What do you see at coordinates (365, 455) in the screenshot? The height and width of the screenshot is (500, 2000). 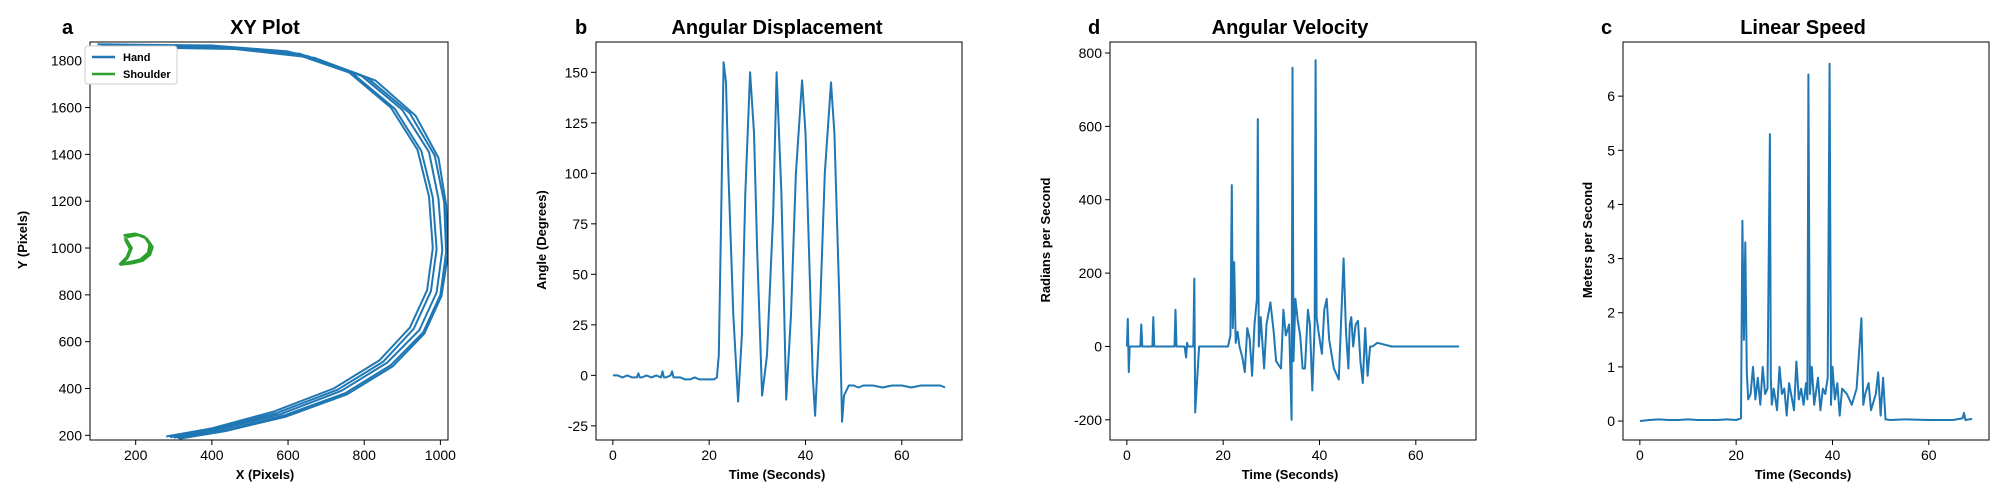 I see `x-tick-label: 800` at bounding box center [365, 455].